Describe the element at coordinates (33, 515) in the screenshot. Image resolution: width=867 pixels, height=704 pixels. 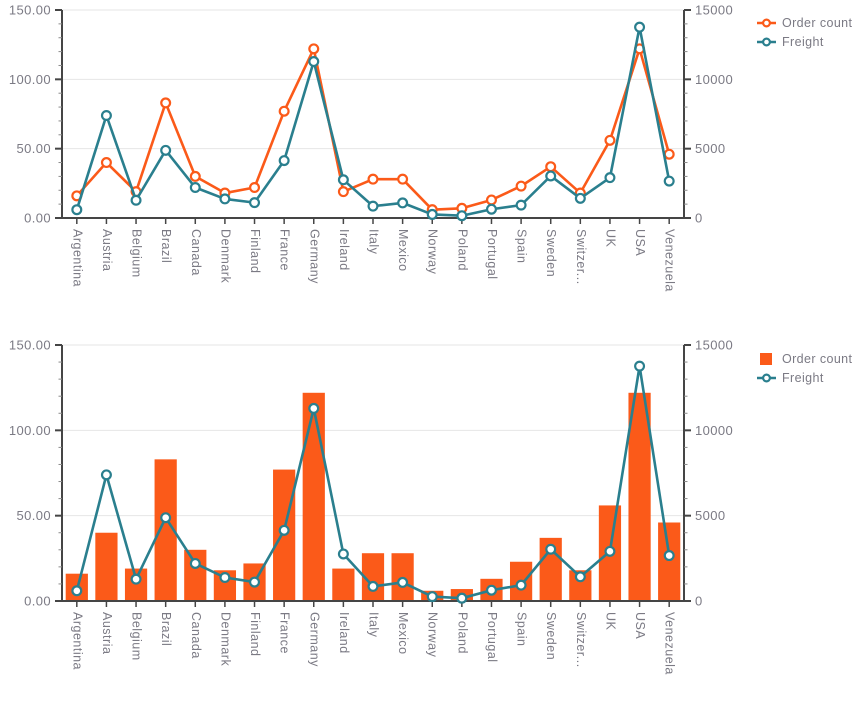
I see `left-axis-label: 50.00` at that location.